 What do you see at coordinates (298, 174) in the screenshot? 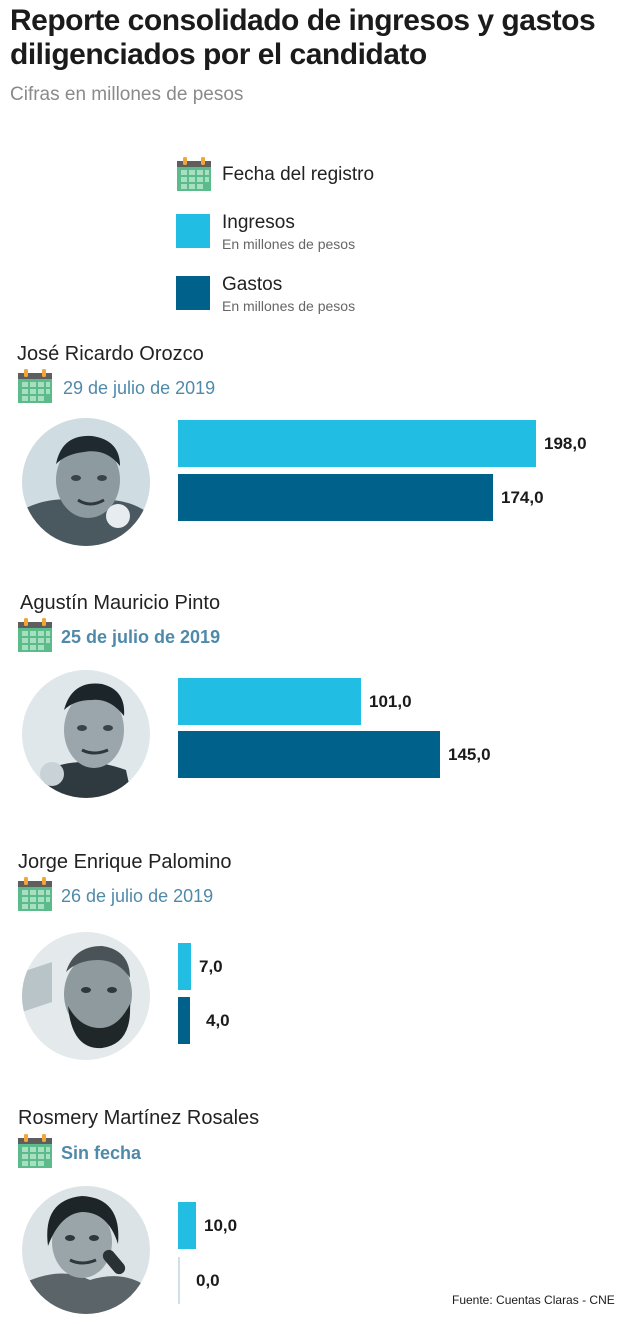
I see `legend-date-label: Fecha del registro` at bounding box center [298, 174].